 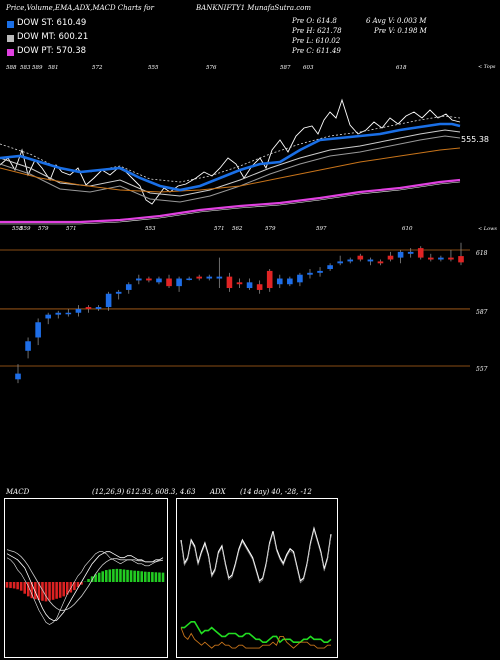 What do you see at coordinates (316, 41) in the screenshot?
I see `prev-low: Pre L: 610.02` at bounding box center [316, 41].